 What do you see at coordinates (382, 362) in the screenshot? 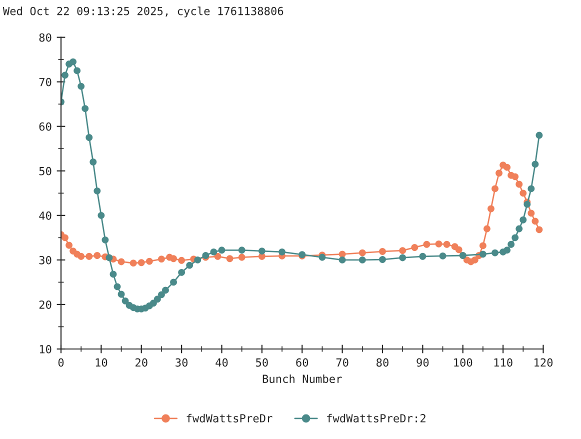
I see `x-tick-label: 80` at bounding box center [382, 362].